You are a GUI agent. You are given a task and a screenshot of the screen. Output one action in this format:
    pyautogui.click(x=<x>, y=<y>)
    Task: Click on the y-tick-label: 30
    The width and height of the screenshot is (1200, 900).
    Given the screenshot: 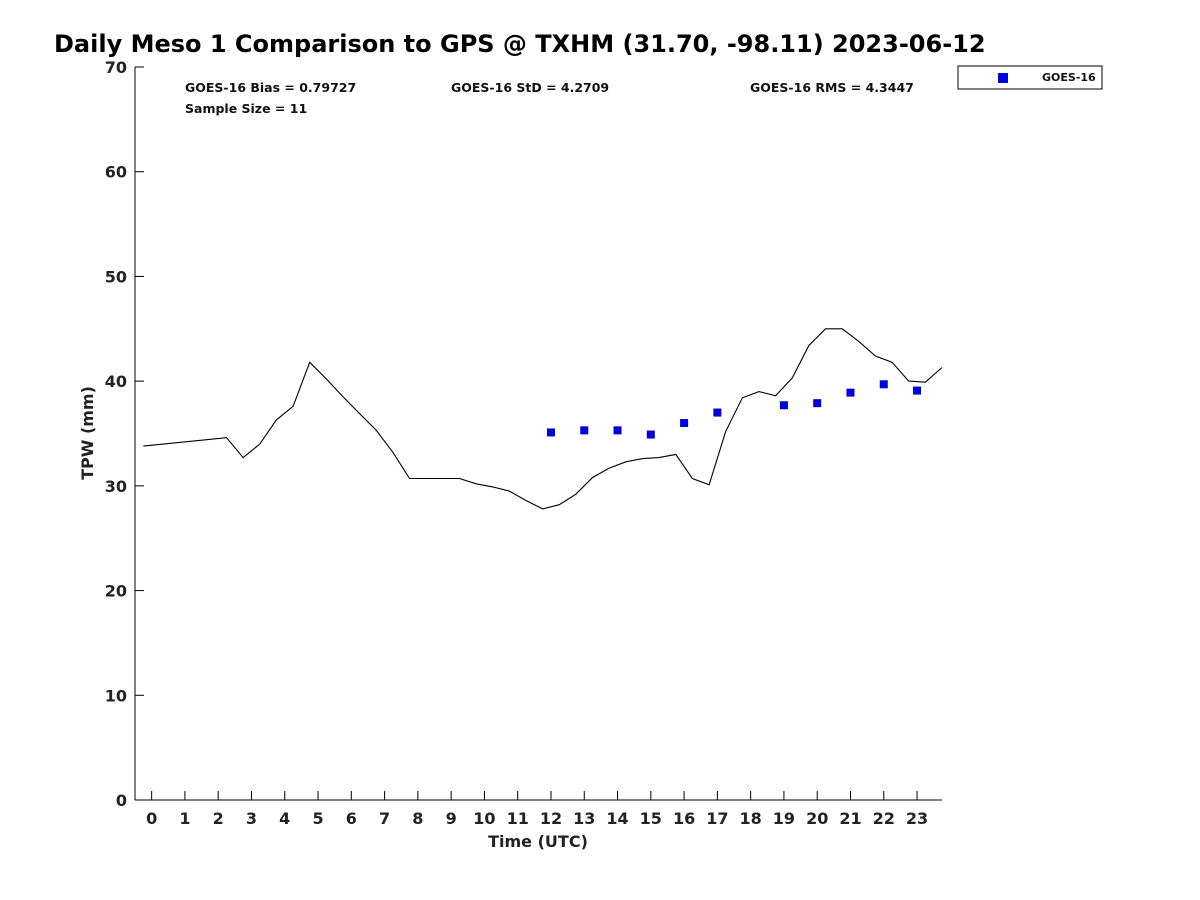 What is the action you would take?
    pyautogui.click(x=116, y=486)
    